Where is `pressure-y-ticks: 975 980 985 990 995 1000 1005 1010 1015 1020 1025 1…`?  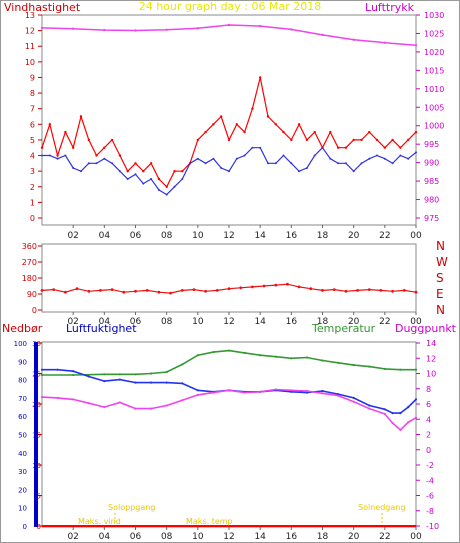 pressure-y-ticks: 975 980 985 990 995 1000 1005 1010 1015 1020 1025 1… is located at coordinates (430, 117).